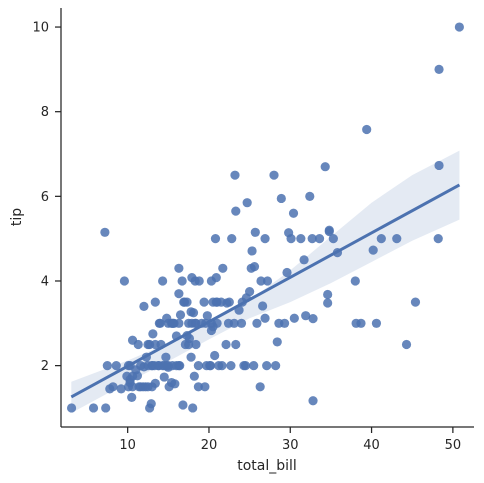 The height and width of the screenshot is (483, 484). I want to click on x-tick-label: 30, so click(290, 445).